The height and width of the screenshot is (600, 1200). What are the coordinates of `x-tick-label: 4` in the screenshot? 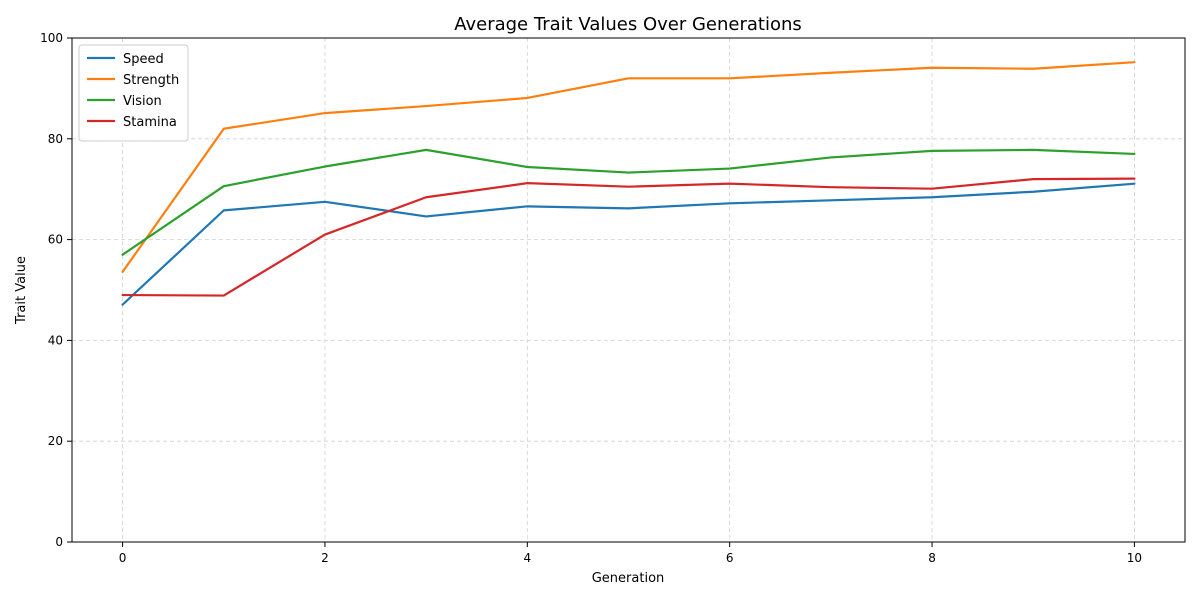 It's located at (527, 558).